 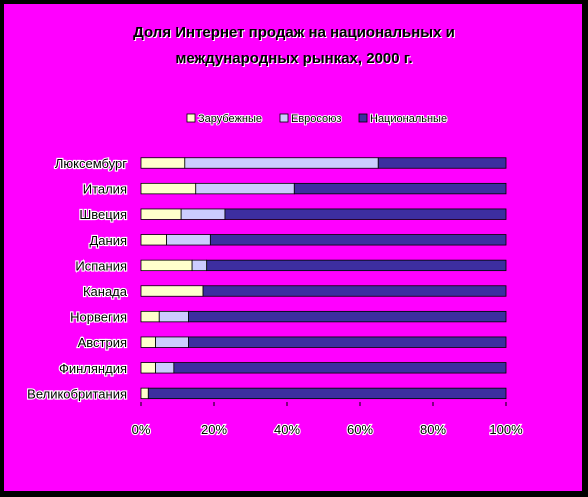 What do you see at coordinates (294, 32) in the screenshot?
I see `chart-title-line-1: Доля Интернет продаж на национальных и` at bounding box center [294, 32].